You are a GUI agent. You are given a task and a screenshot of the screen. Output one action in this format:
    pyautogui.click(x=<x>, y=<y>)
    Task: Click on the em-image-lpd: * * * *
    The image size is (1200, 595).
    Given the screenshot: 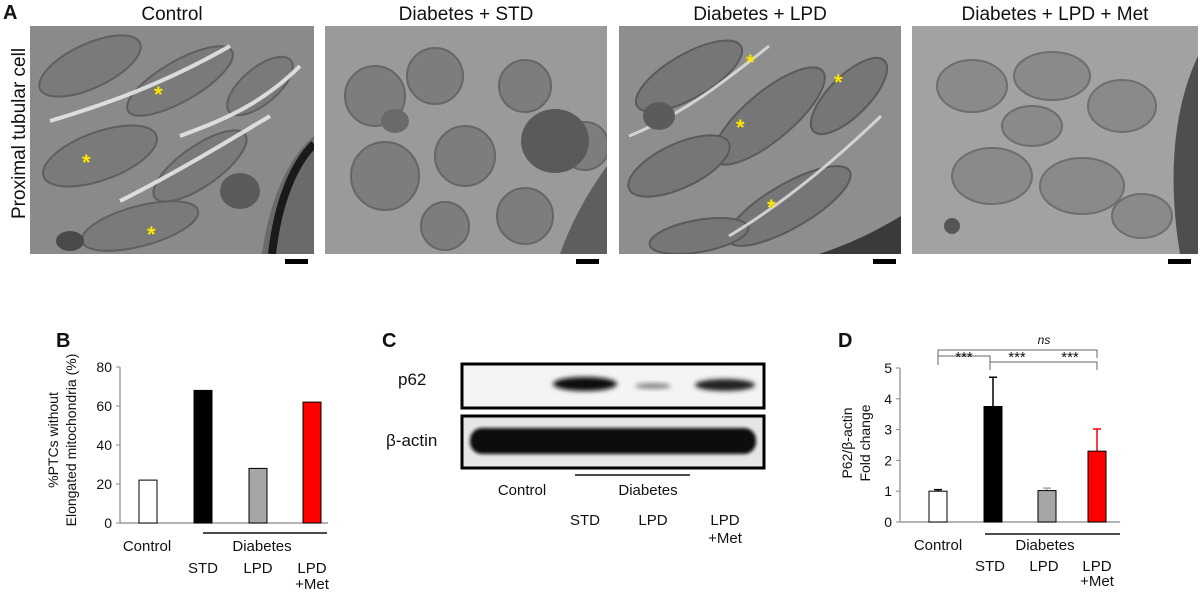 What is the action you would take?
    pyautogui.click(x=760, y=140)
    